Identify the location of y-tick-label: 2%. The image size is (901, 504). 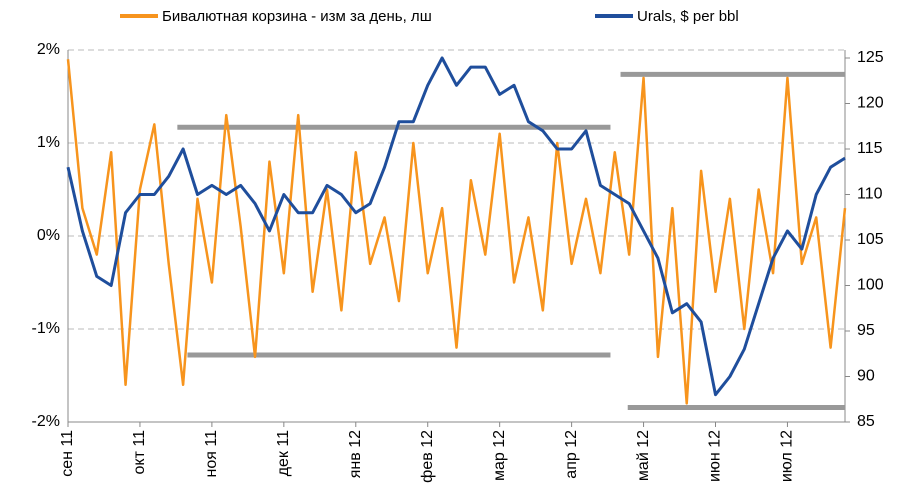
(48, 49).